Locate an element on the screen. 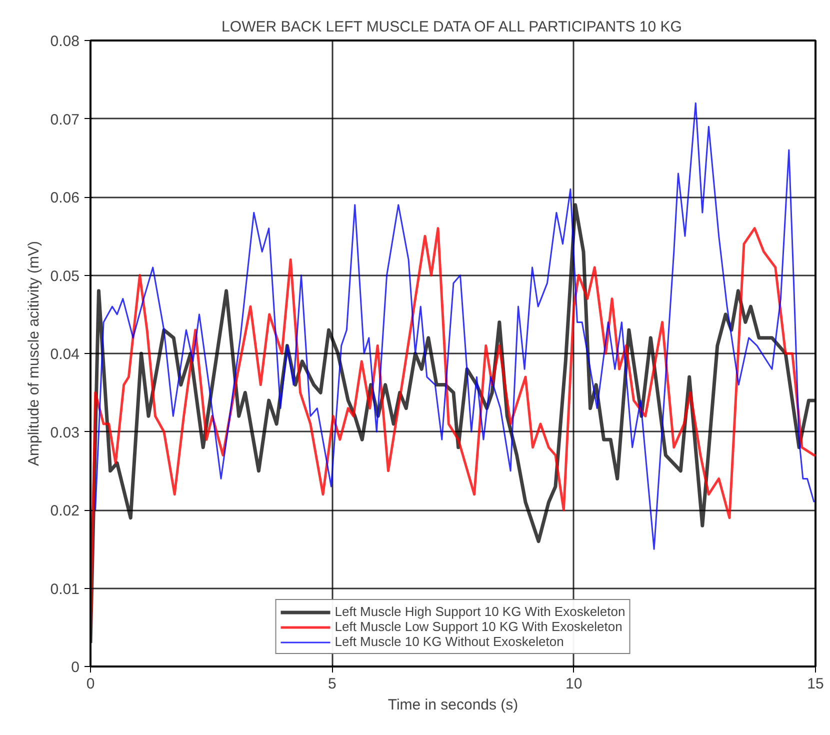  y-tick-label: 0.01 is located at coordinates (65, 589).